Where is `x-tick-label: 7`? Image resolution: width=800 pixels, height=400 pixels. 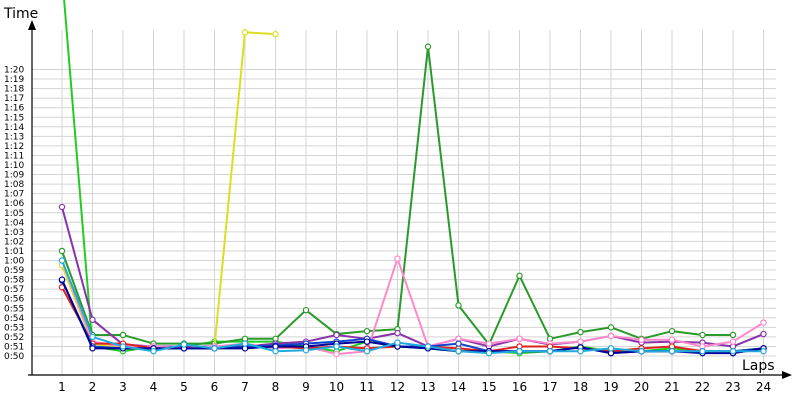
x-tick-label: 7 is located at coordinates (245, 387).